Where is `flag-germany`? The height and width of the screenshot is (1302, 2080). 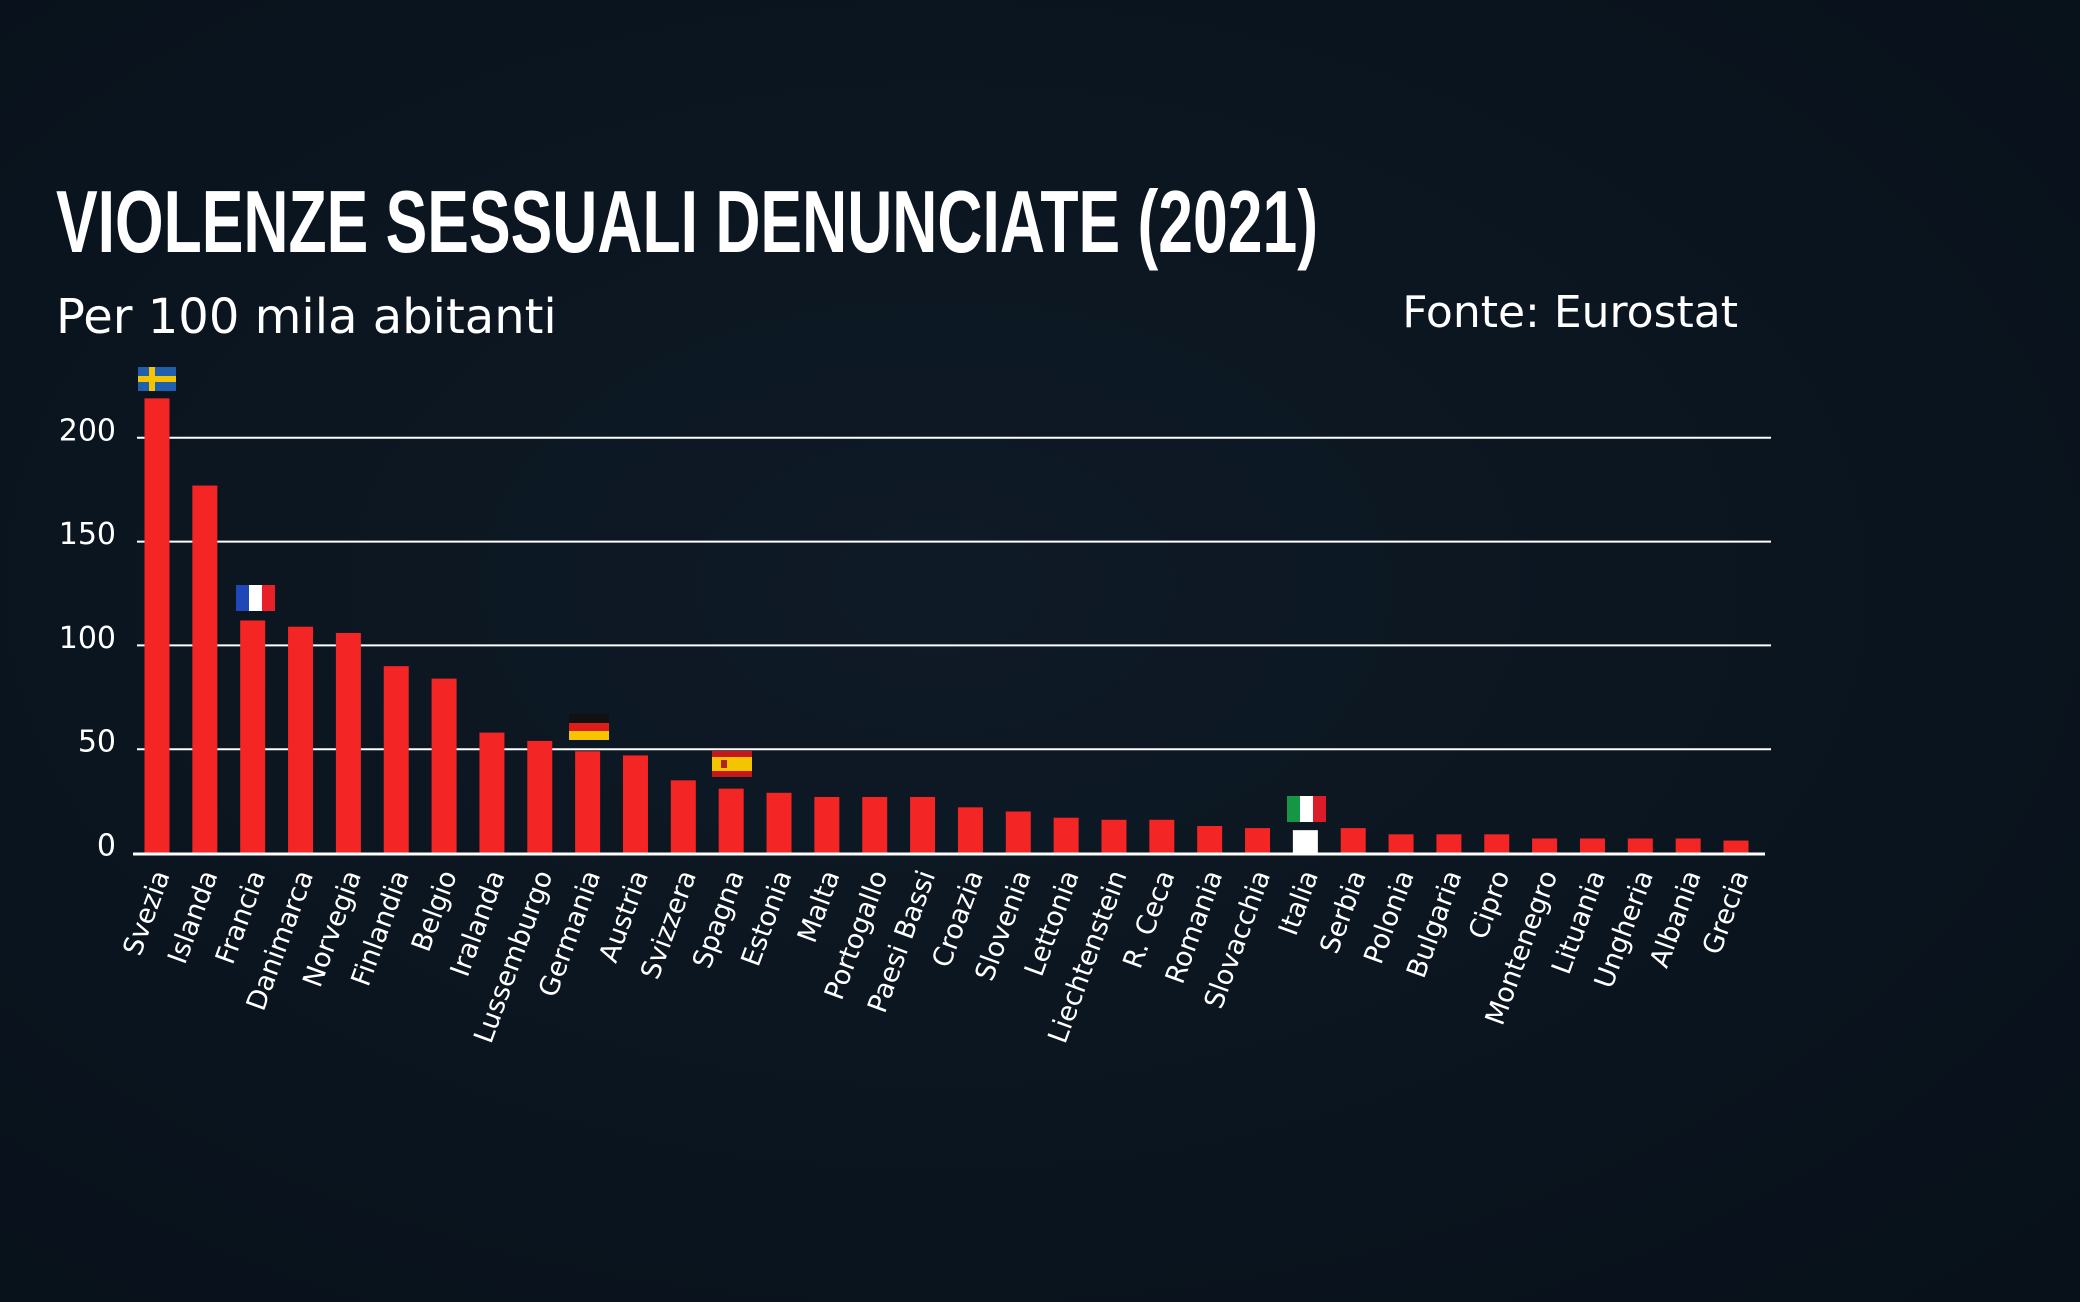 flag-germany is located at coordinates (589, 727).